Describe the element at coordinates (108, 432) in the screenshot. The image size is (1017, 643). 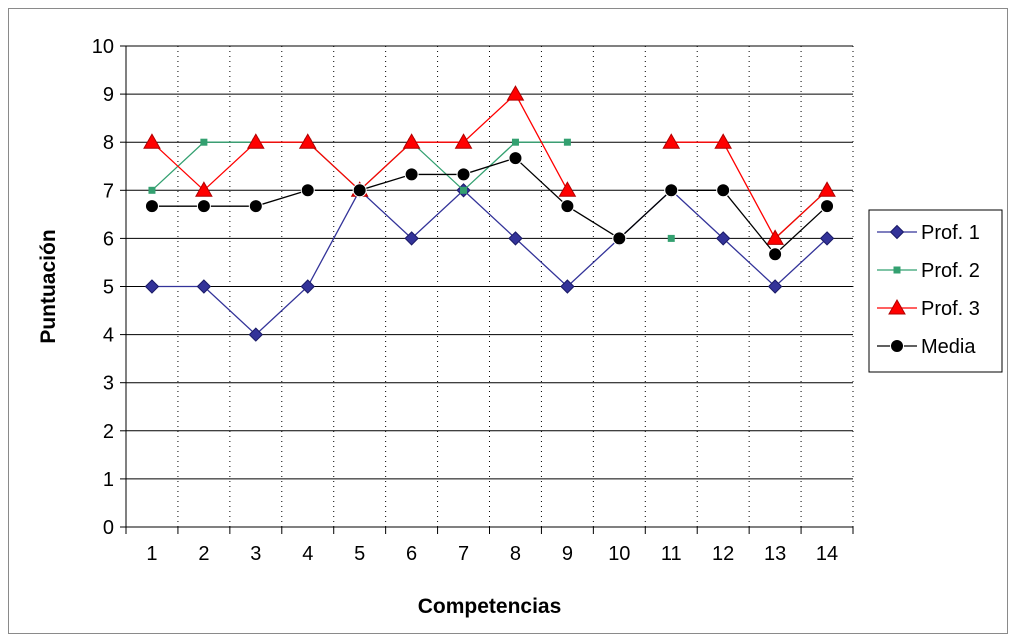
I see `y-tick-label: 2` at that location.